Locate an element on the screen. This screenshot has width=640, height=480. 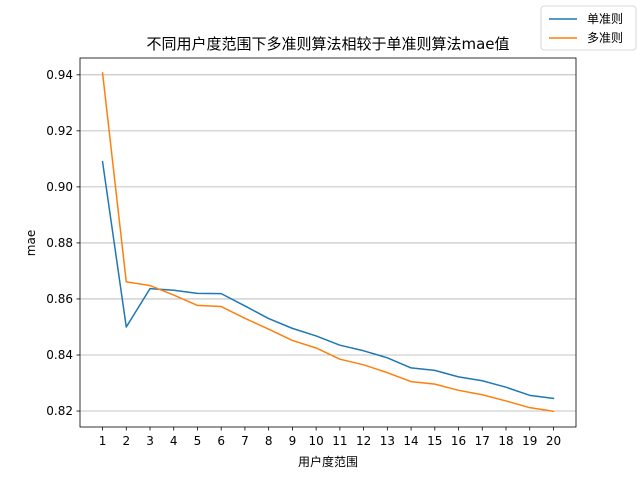
y-tick-label: 0.88 is located at coordinates (59, 243).